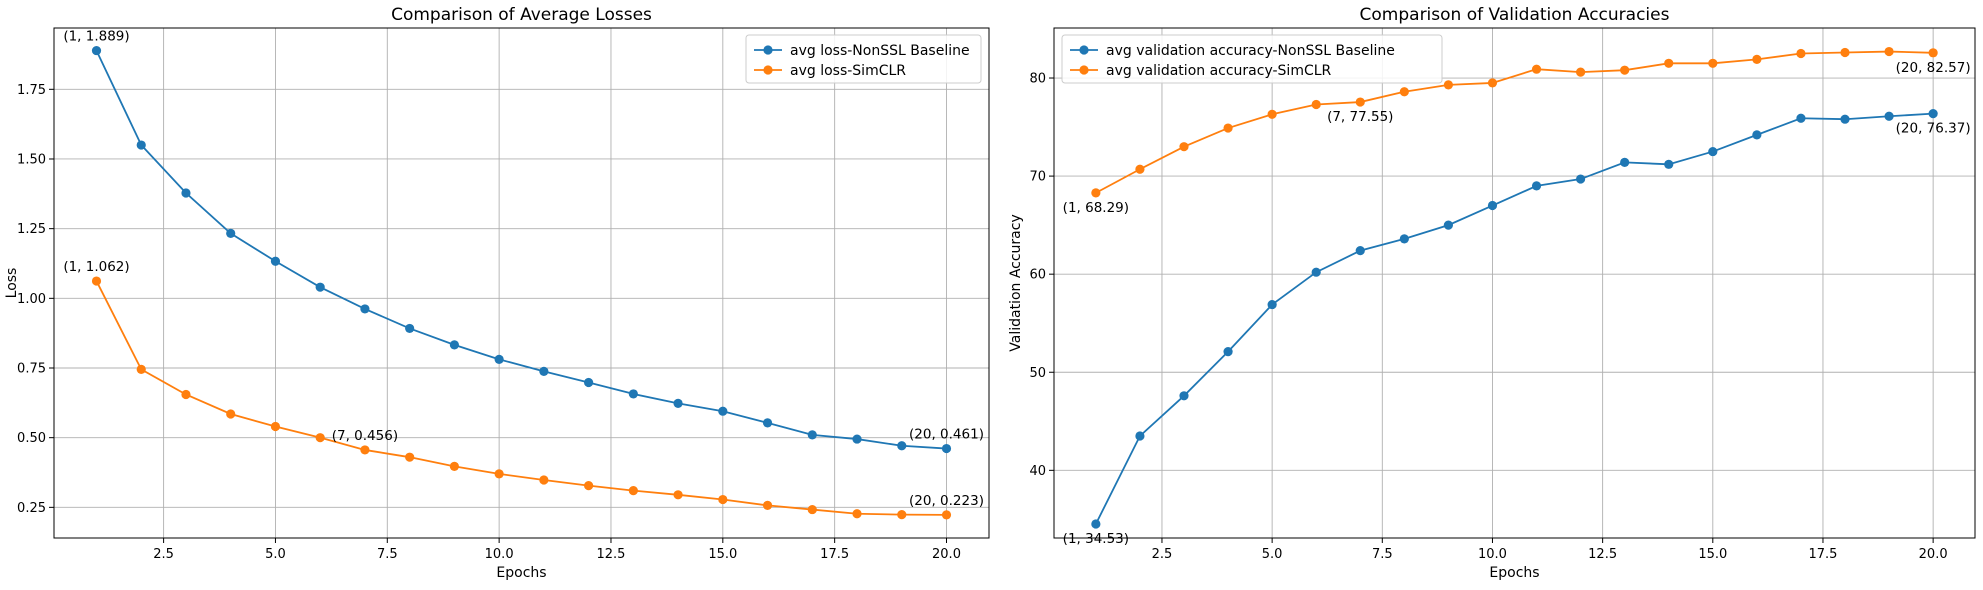  I want to click on x-tick-label: 15.0, so click(722, 554).